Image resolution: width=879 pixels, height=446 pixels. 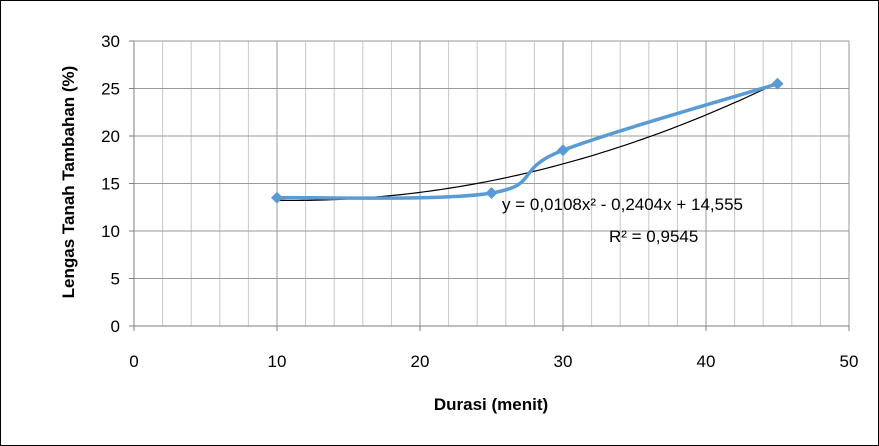 I want to click on x-tick-label: 20, so click(x=420, y=361).